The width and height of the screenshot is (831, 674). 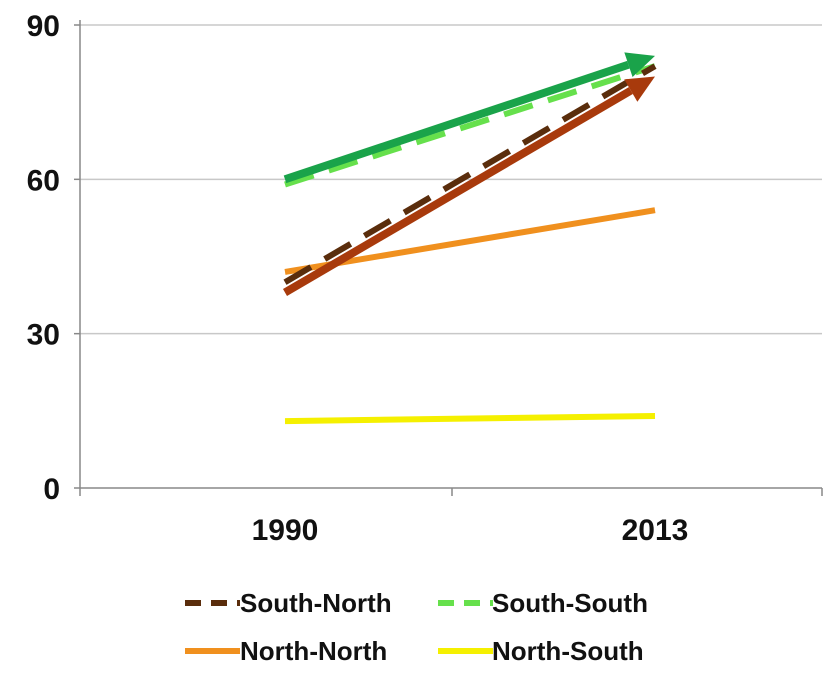 I want to click on legend-label-south-north: South-North, so click(x=316, y=603).